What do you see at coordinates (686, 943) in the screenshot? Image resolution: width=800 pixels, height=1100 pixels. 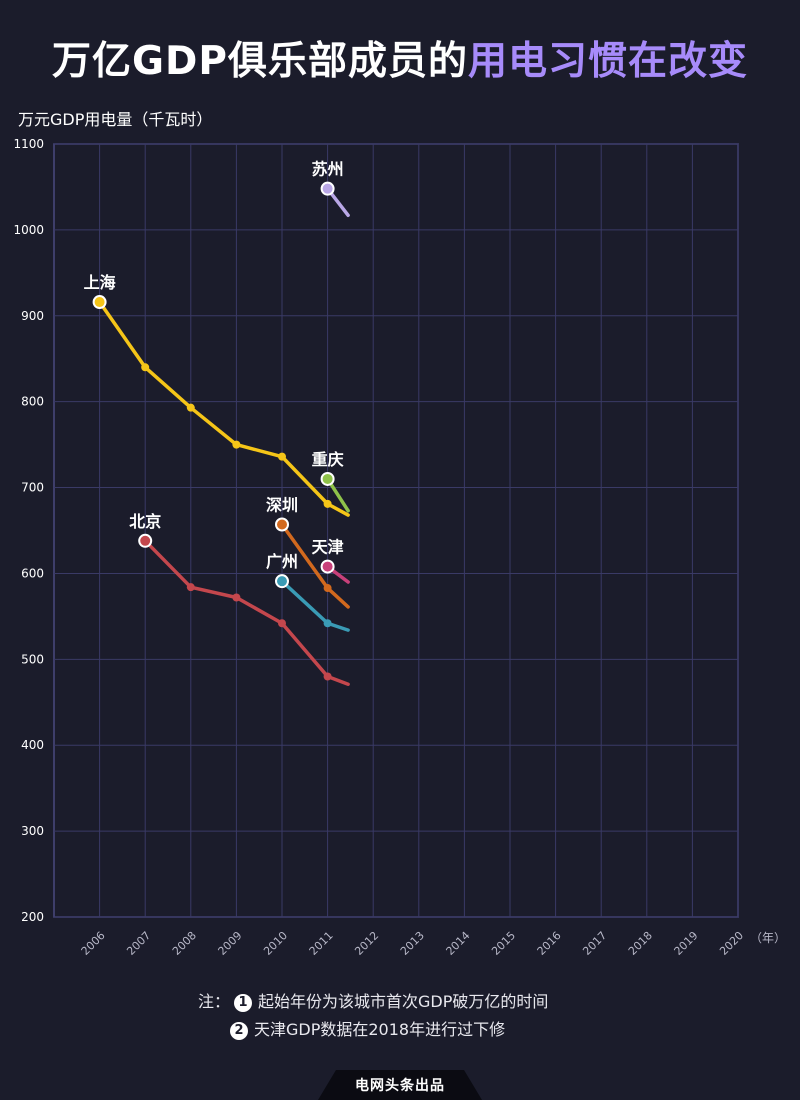 I see `x-tick-label: 2019` at bounding box center [686, 943].